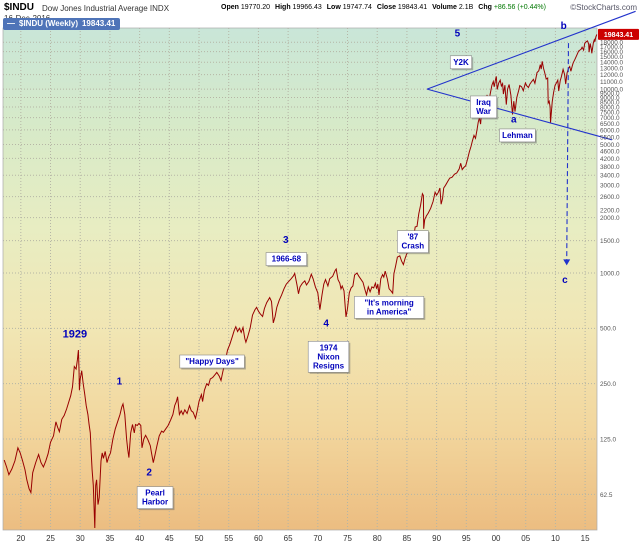 The height and width of the screenshot is (549, 640). I want to click on y-axis-label: 3800.0, so click(610, 167).